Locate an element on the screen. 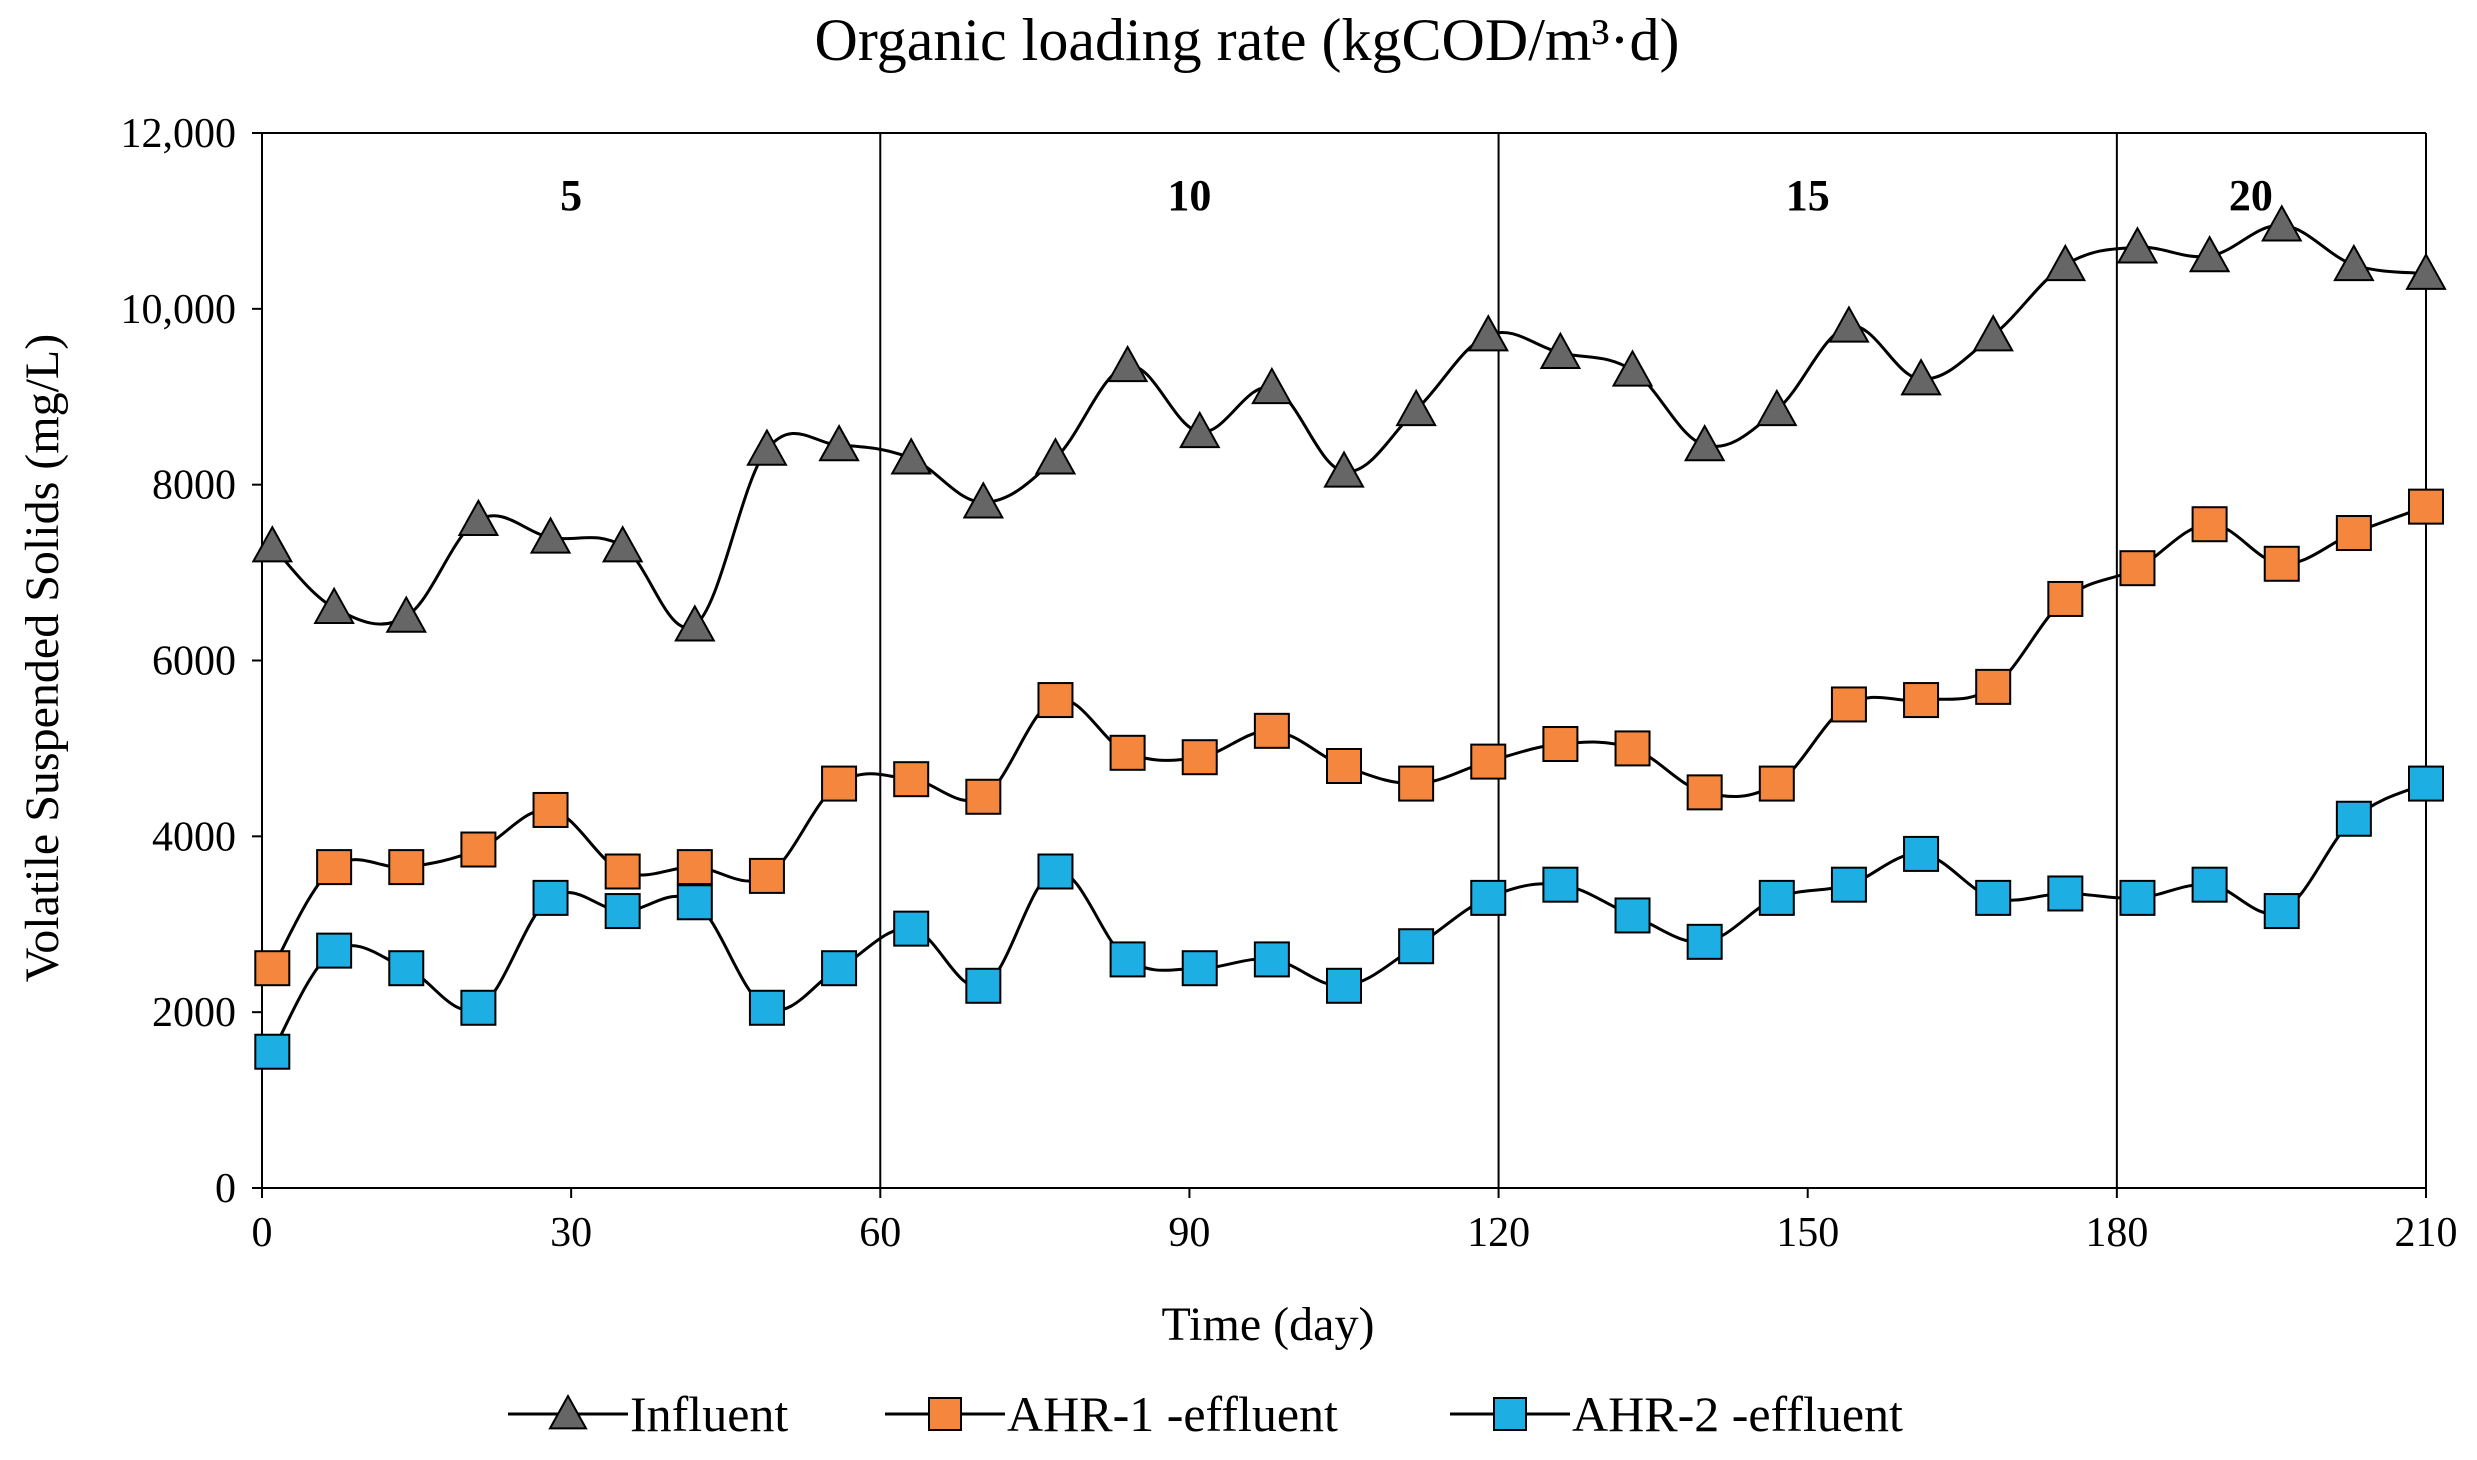 The width and height of the screenshot is (2477, 1460). phase-label-20: 20 is located at coordinates (2251, 195).